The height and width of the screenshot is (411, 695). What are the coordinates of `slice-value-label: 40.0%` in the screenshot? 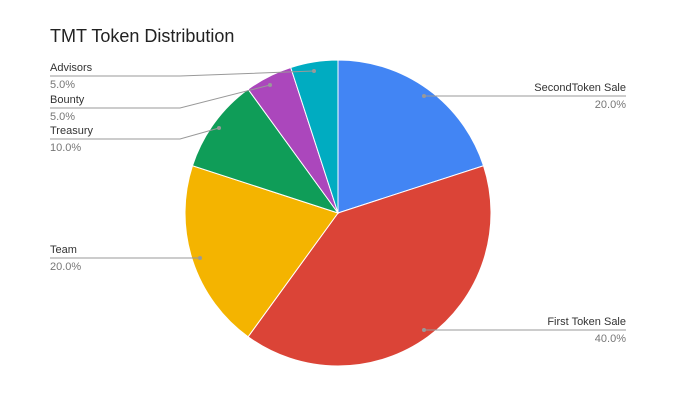 It's located at (610, 339).